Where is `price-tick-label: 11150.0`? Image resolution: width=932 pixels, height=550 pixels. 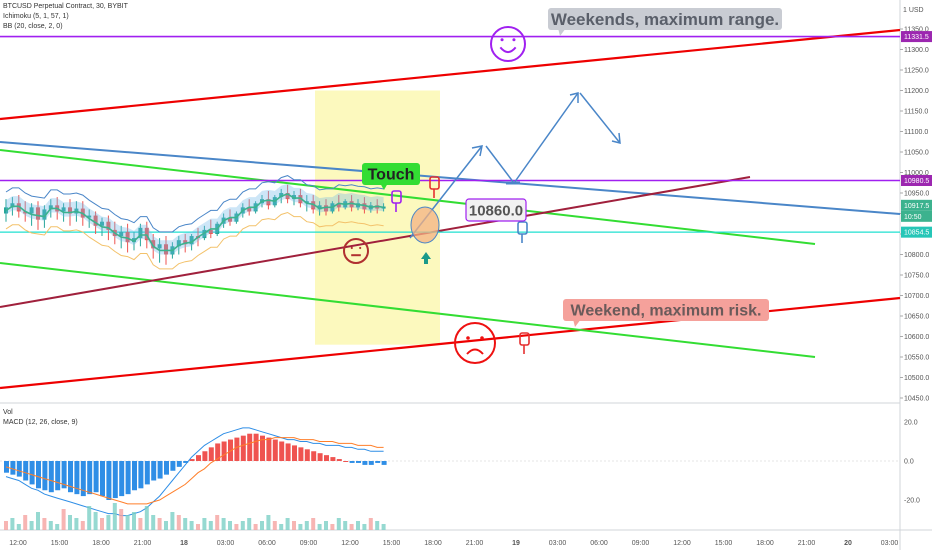
price-tick-label: 11150.0 is located at coordinates (916, 112).